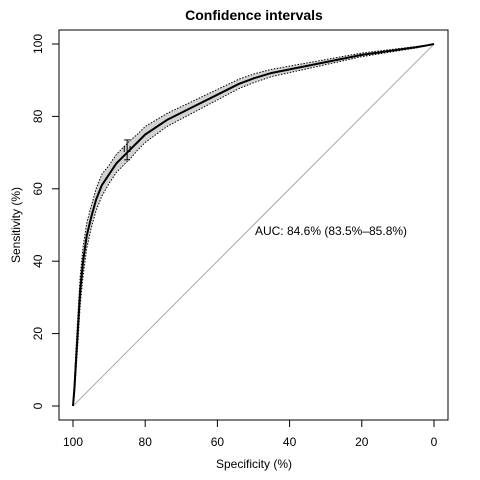 Image resolution: width=480 pixels, height=480 pixels. What do you see at coordinates (434, 442) in the screenshot?
I see `x-tick-label: 0` at bounding box center [434, 442].